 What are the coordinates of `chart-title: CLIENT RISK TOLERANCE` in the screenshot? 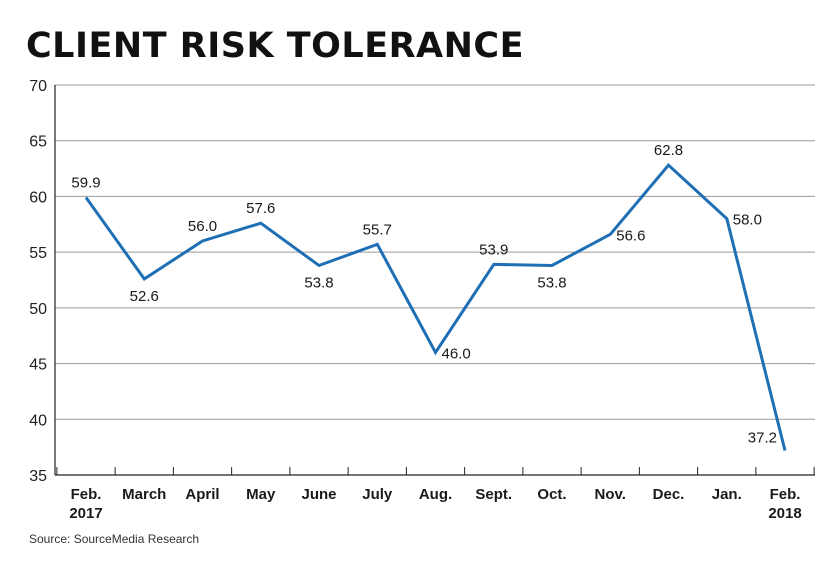 It's located at (275, 46).